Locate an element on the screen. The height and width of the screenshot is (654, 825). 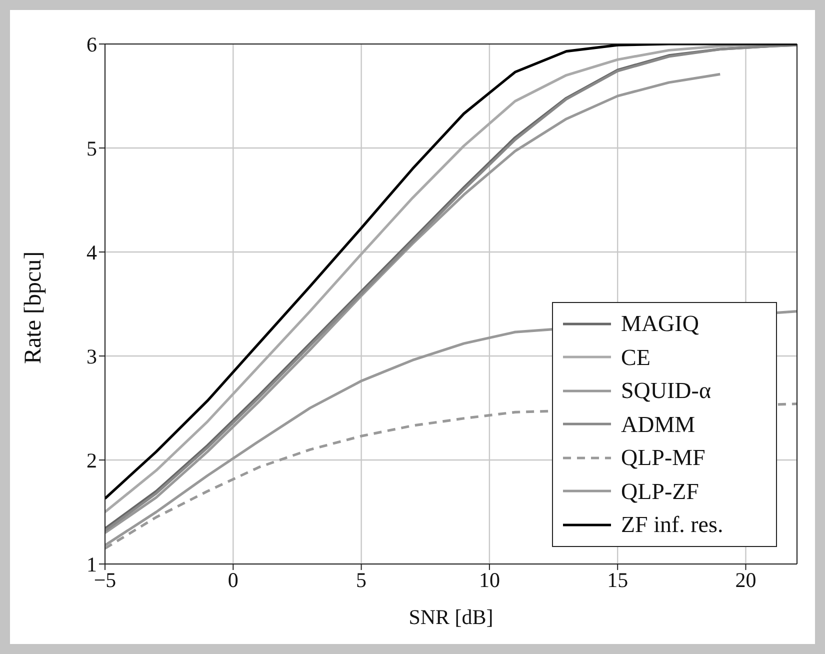
legend-label: CE is located at coordinates (635, 358).